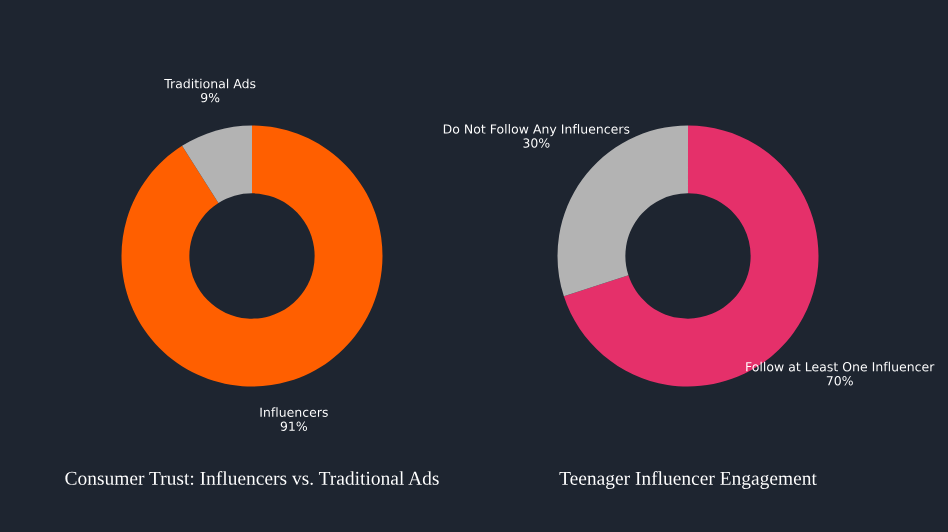 This screenshot has width=948, height=532. Describe the element at coordinates (688, 480) in the screenshot. I see `text: Teenager Influencer Engagement` at that location.